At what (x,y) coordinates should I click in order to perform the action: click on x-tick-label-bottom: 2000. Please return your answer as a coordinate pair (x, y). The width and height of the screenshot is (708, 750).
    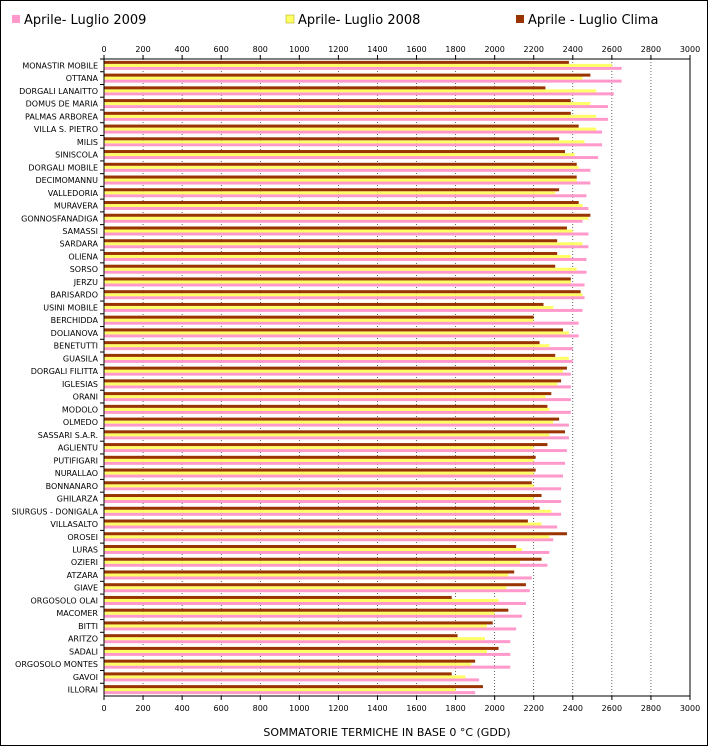
    Looking at the image, I should click on (494, 708).